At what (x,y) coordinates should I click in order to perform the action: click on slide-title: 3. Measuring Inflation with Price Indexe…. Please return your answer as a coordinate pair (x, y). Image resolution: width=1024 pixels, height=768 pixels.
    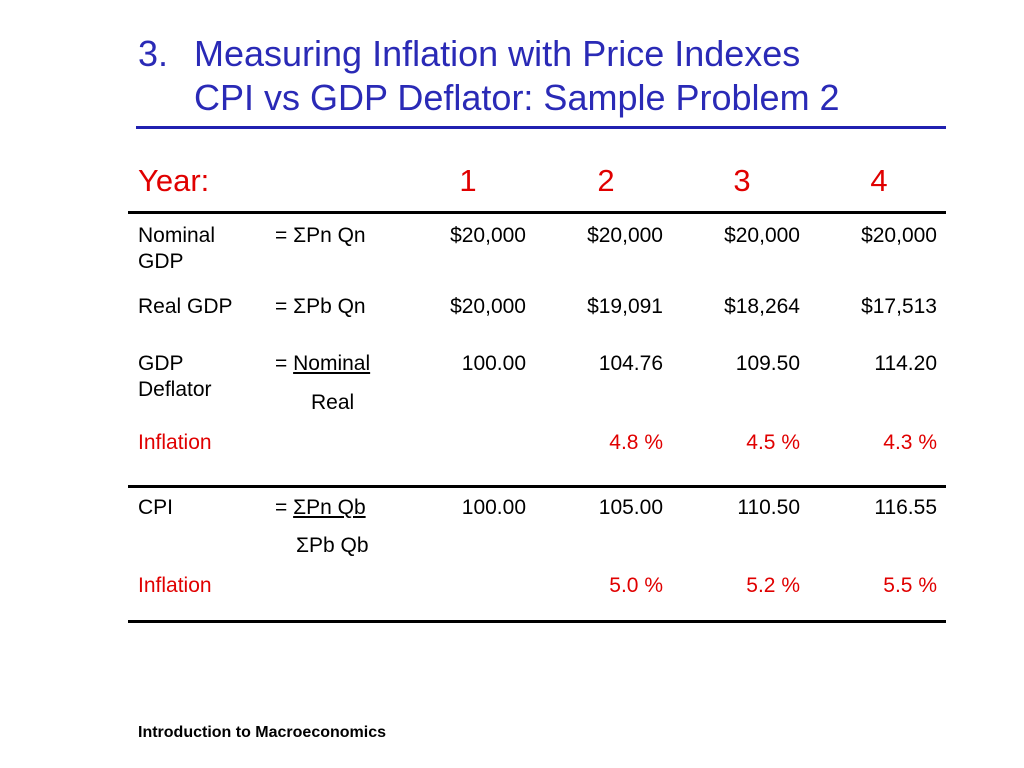
    Looking at the image, I should click on (489, 76).